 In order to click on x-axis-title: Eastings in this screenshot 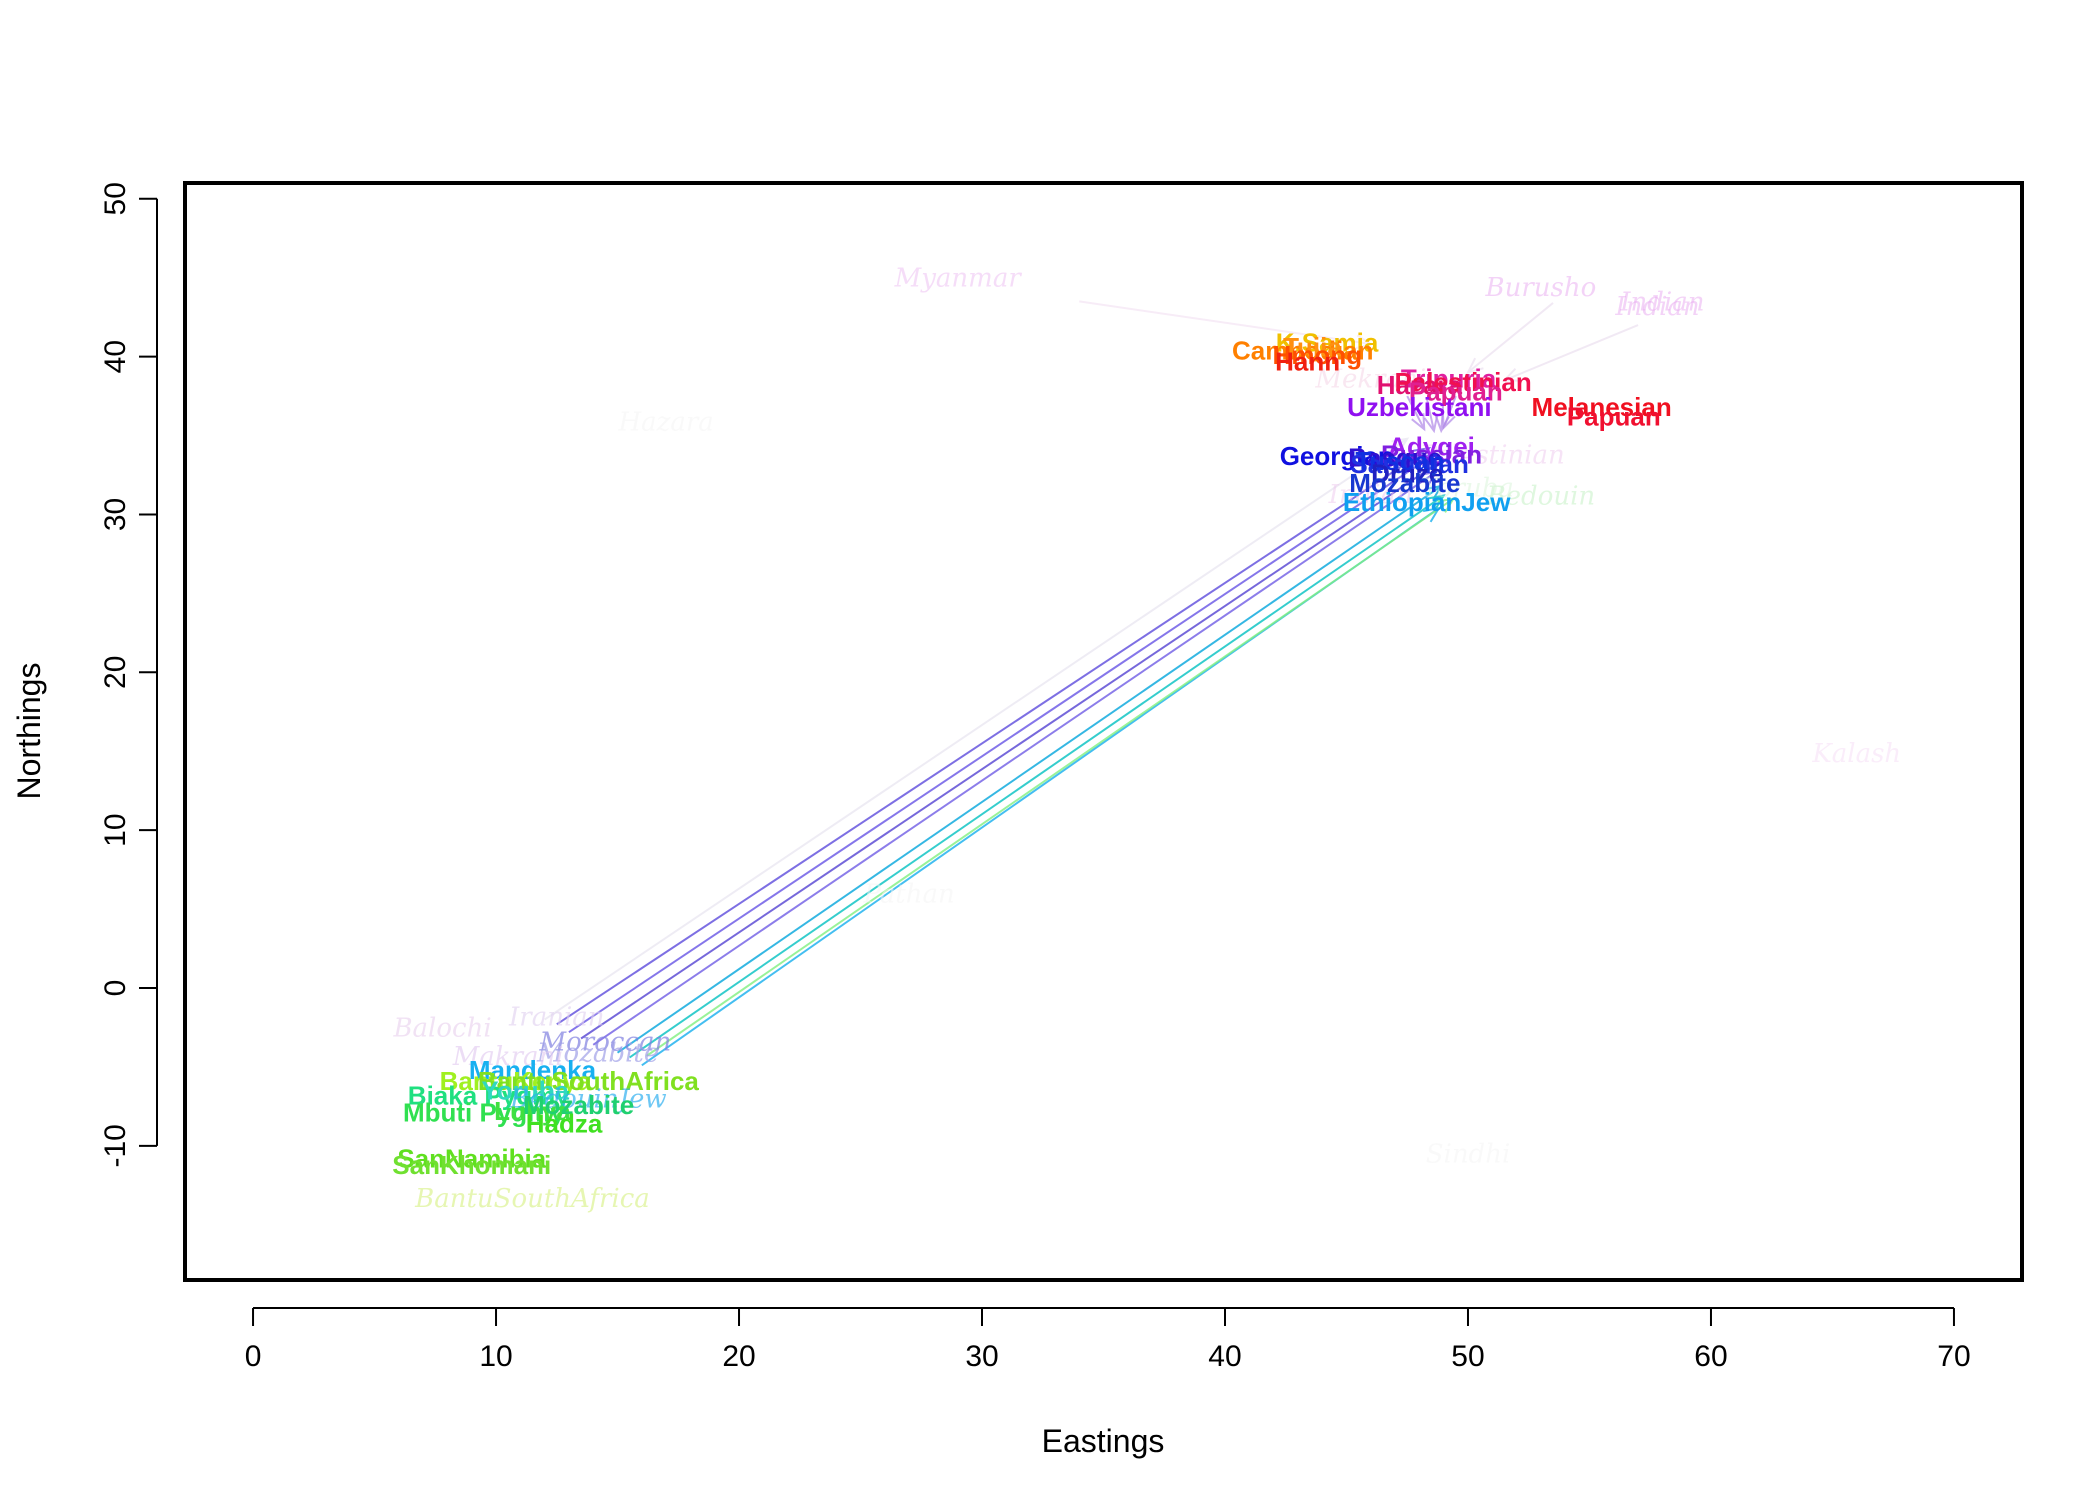, I will do `click(1103, 1441)`.